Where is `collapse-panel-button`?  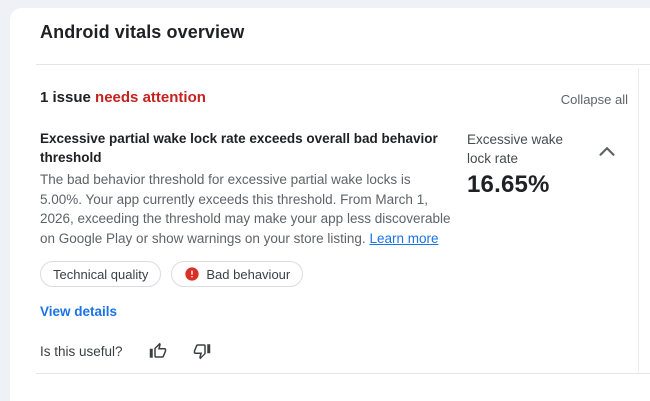 collapse-panel-button is located at coordinates (607, 152).